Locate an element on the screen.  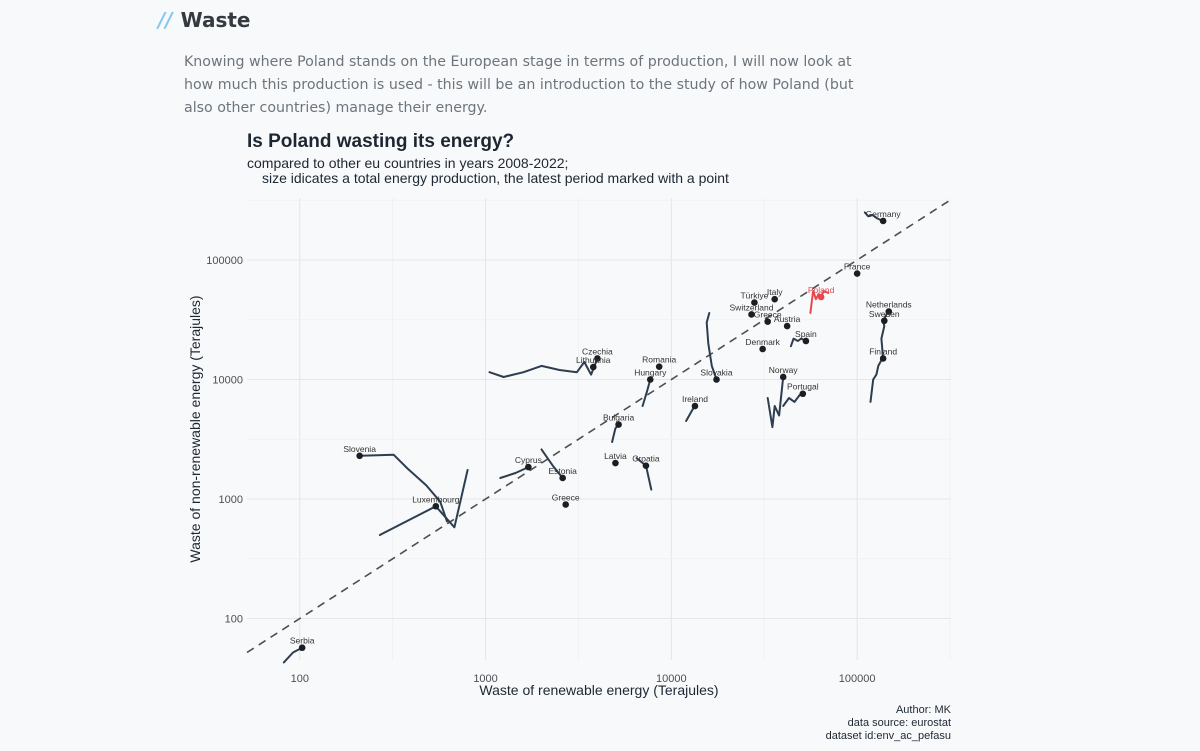
label-switzerland: Switzerland is located at coordinates (752, 307).